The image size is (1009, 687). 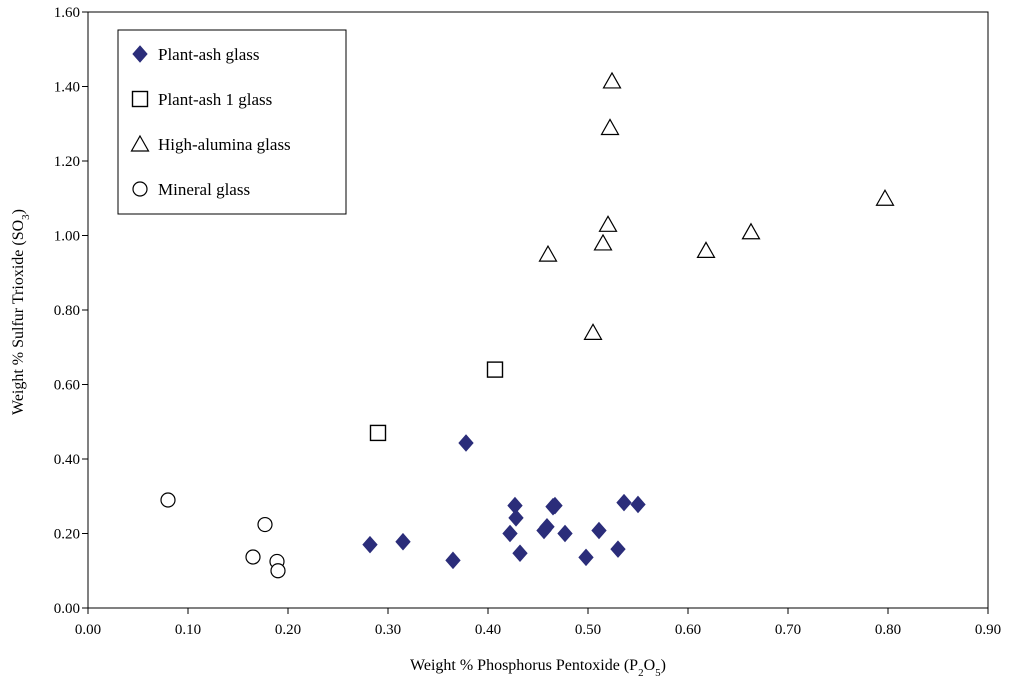 What do you see at coordinates (223, 535) in the screenshot?
I see `series-circle` at bounding box center [223, 535].